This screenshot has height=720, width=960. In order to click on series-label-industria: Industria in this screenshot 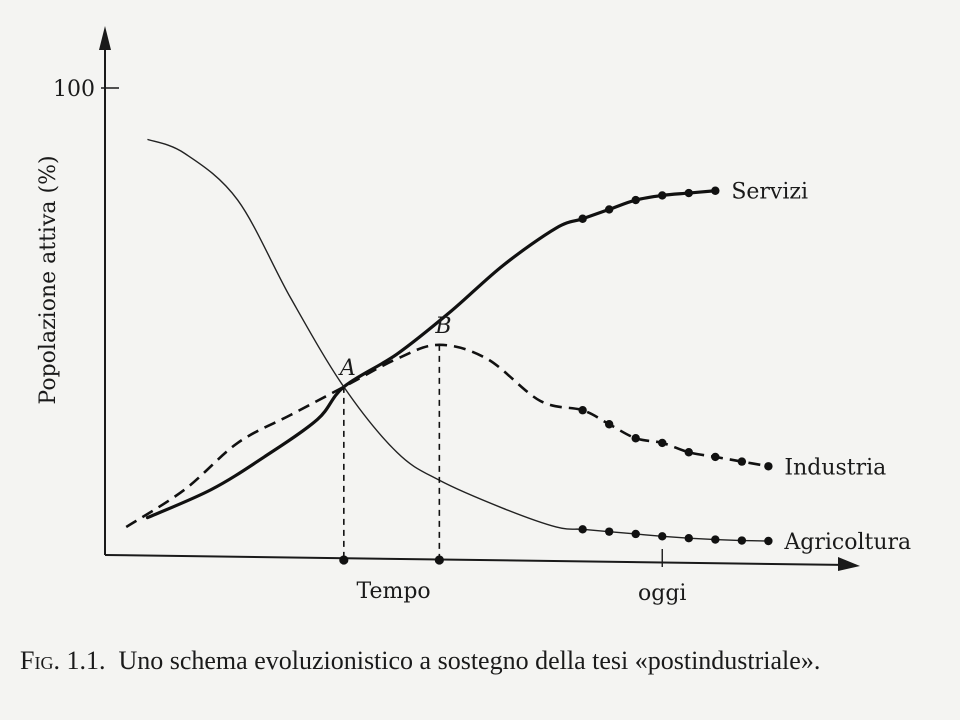, I will do `click(835, 467)`.